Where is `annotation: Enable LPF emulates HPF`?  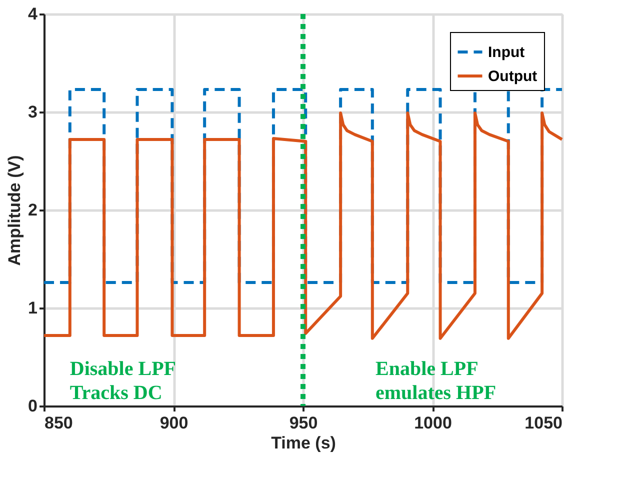 annotation: Enable LPF emulates HPF is located at coordinates (436, 381).